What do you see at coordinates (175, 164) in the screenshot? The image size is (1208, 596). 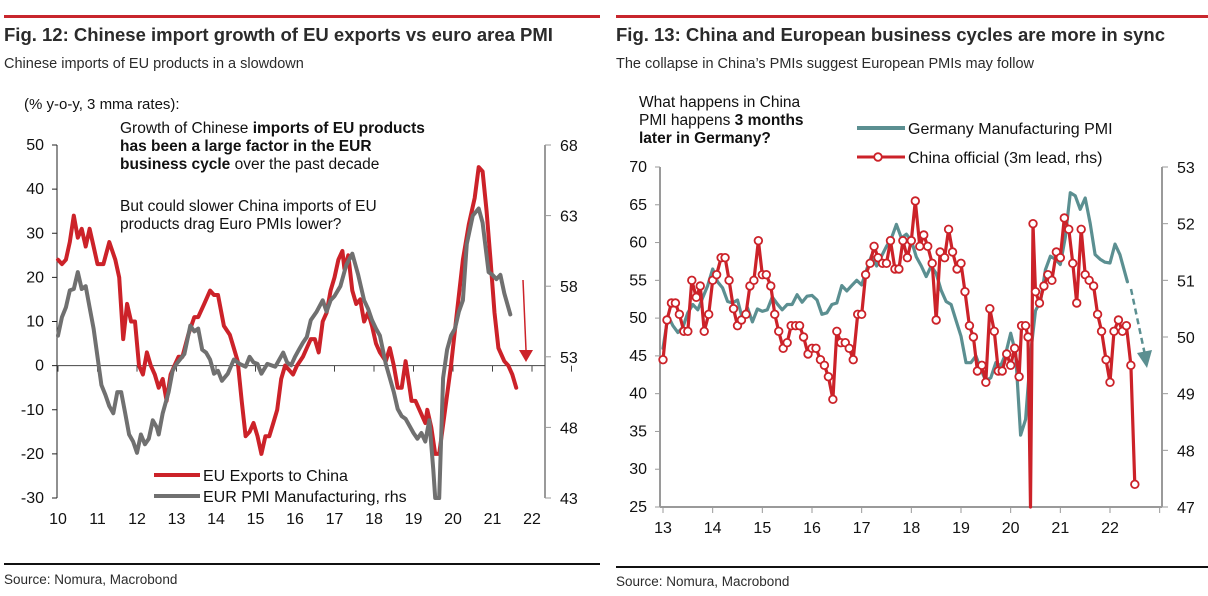 I see `ann1-text-d: business cycle` at bounding box center [175, 164].